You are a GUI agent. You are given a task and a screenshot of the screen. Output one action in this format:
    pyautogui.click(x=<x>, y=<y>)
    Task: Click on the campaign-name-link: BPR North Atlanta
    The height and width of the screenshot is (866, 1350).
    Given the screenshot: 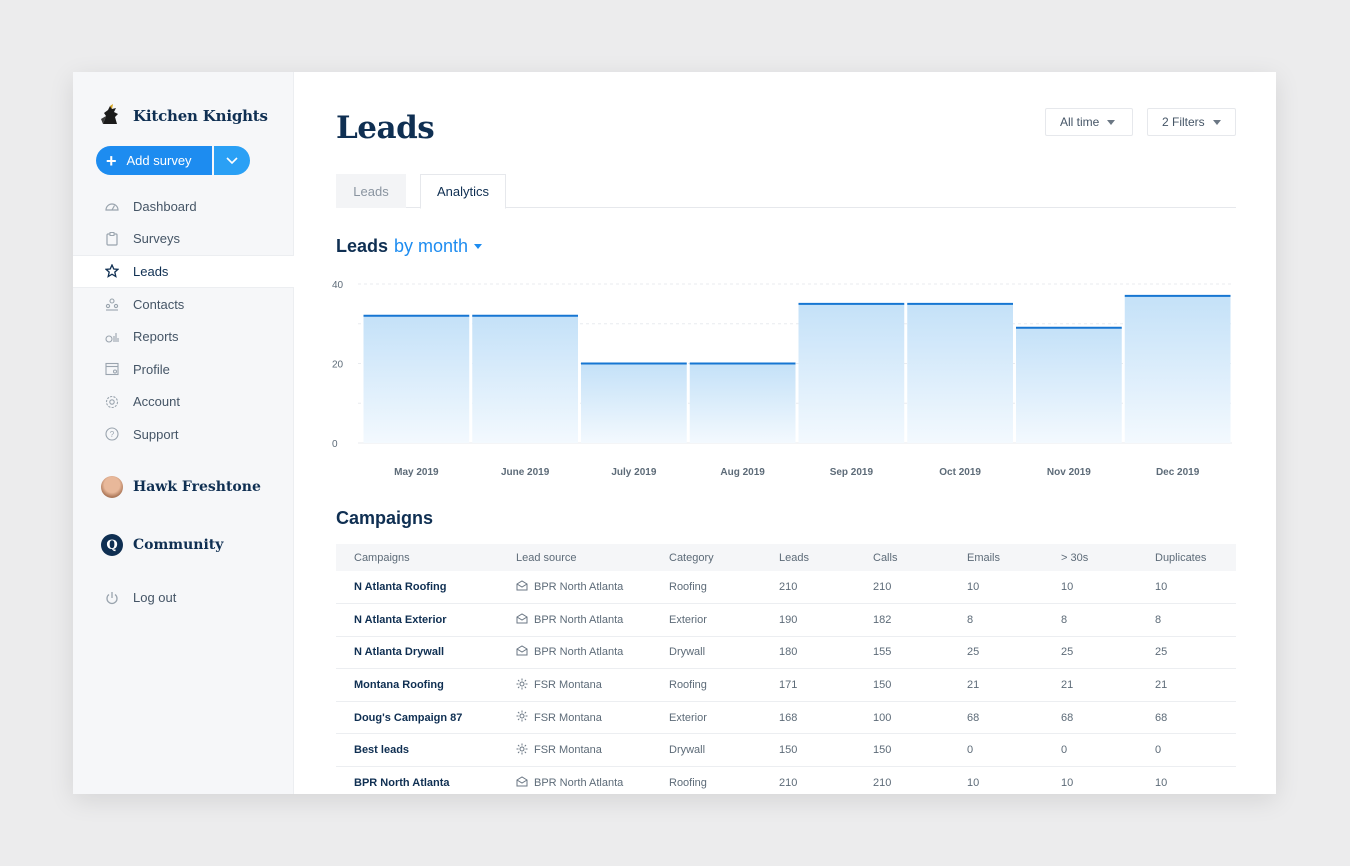 What is the action you would take?
    pyautogui.click(x=417, y=780)
    